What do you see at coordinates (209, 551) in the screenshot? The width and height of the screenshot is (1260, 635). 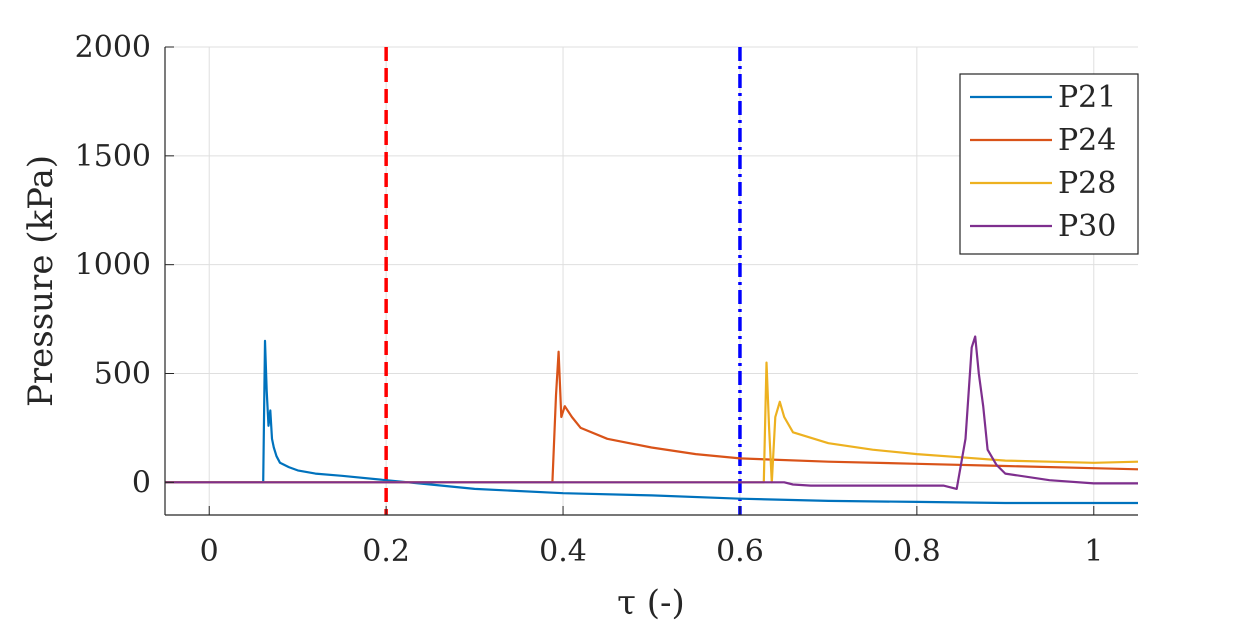 I see `x-tick-label: 0` at bounding box center [209, 551].